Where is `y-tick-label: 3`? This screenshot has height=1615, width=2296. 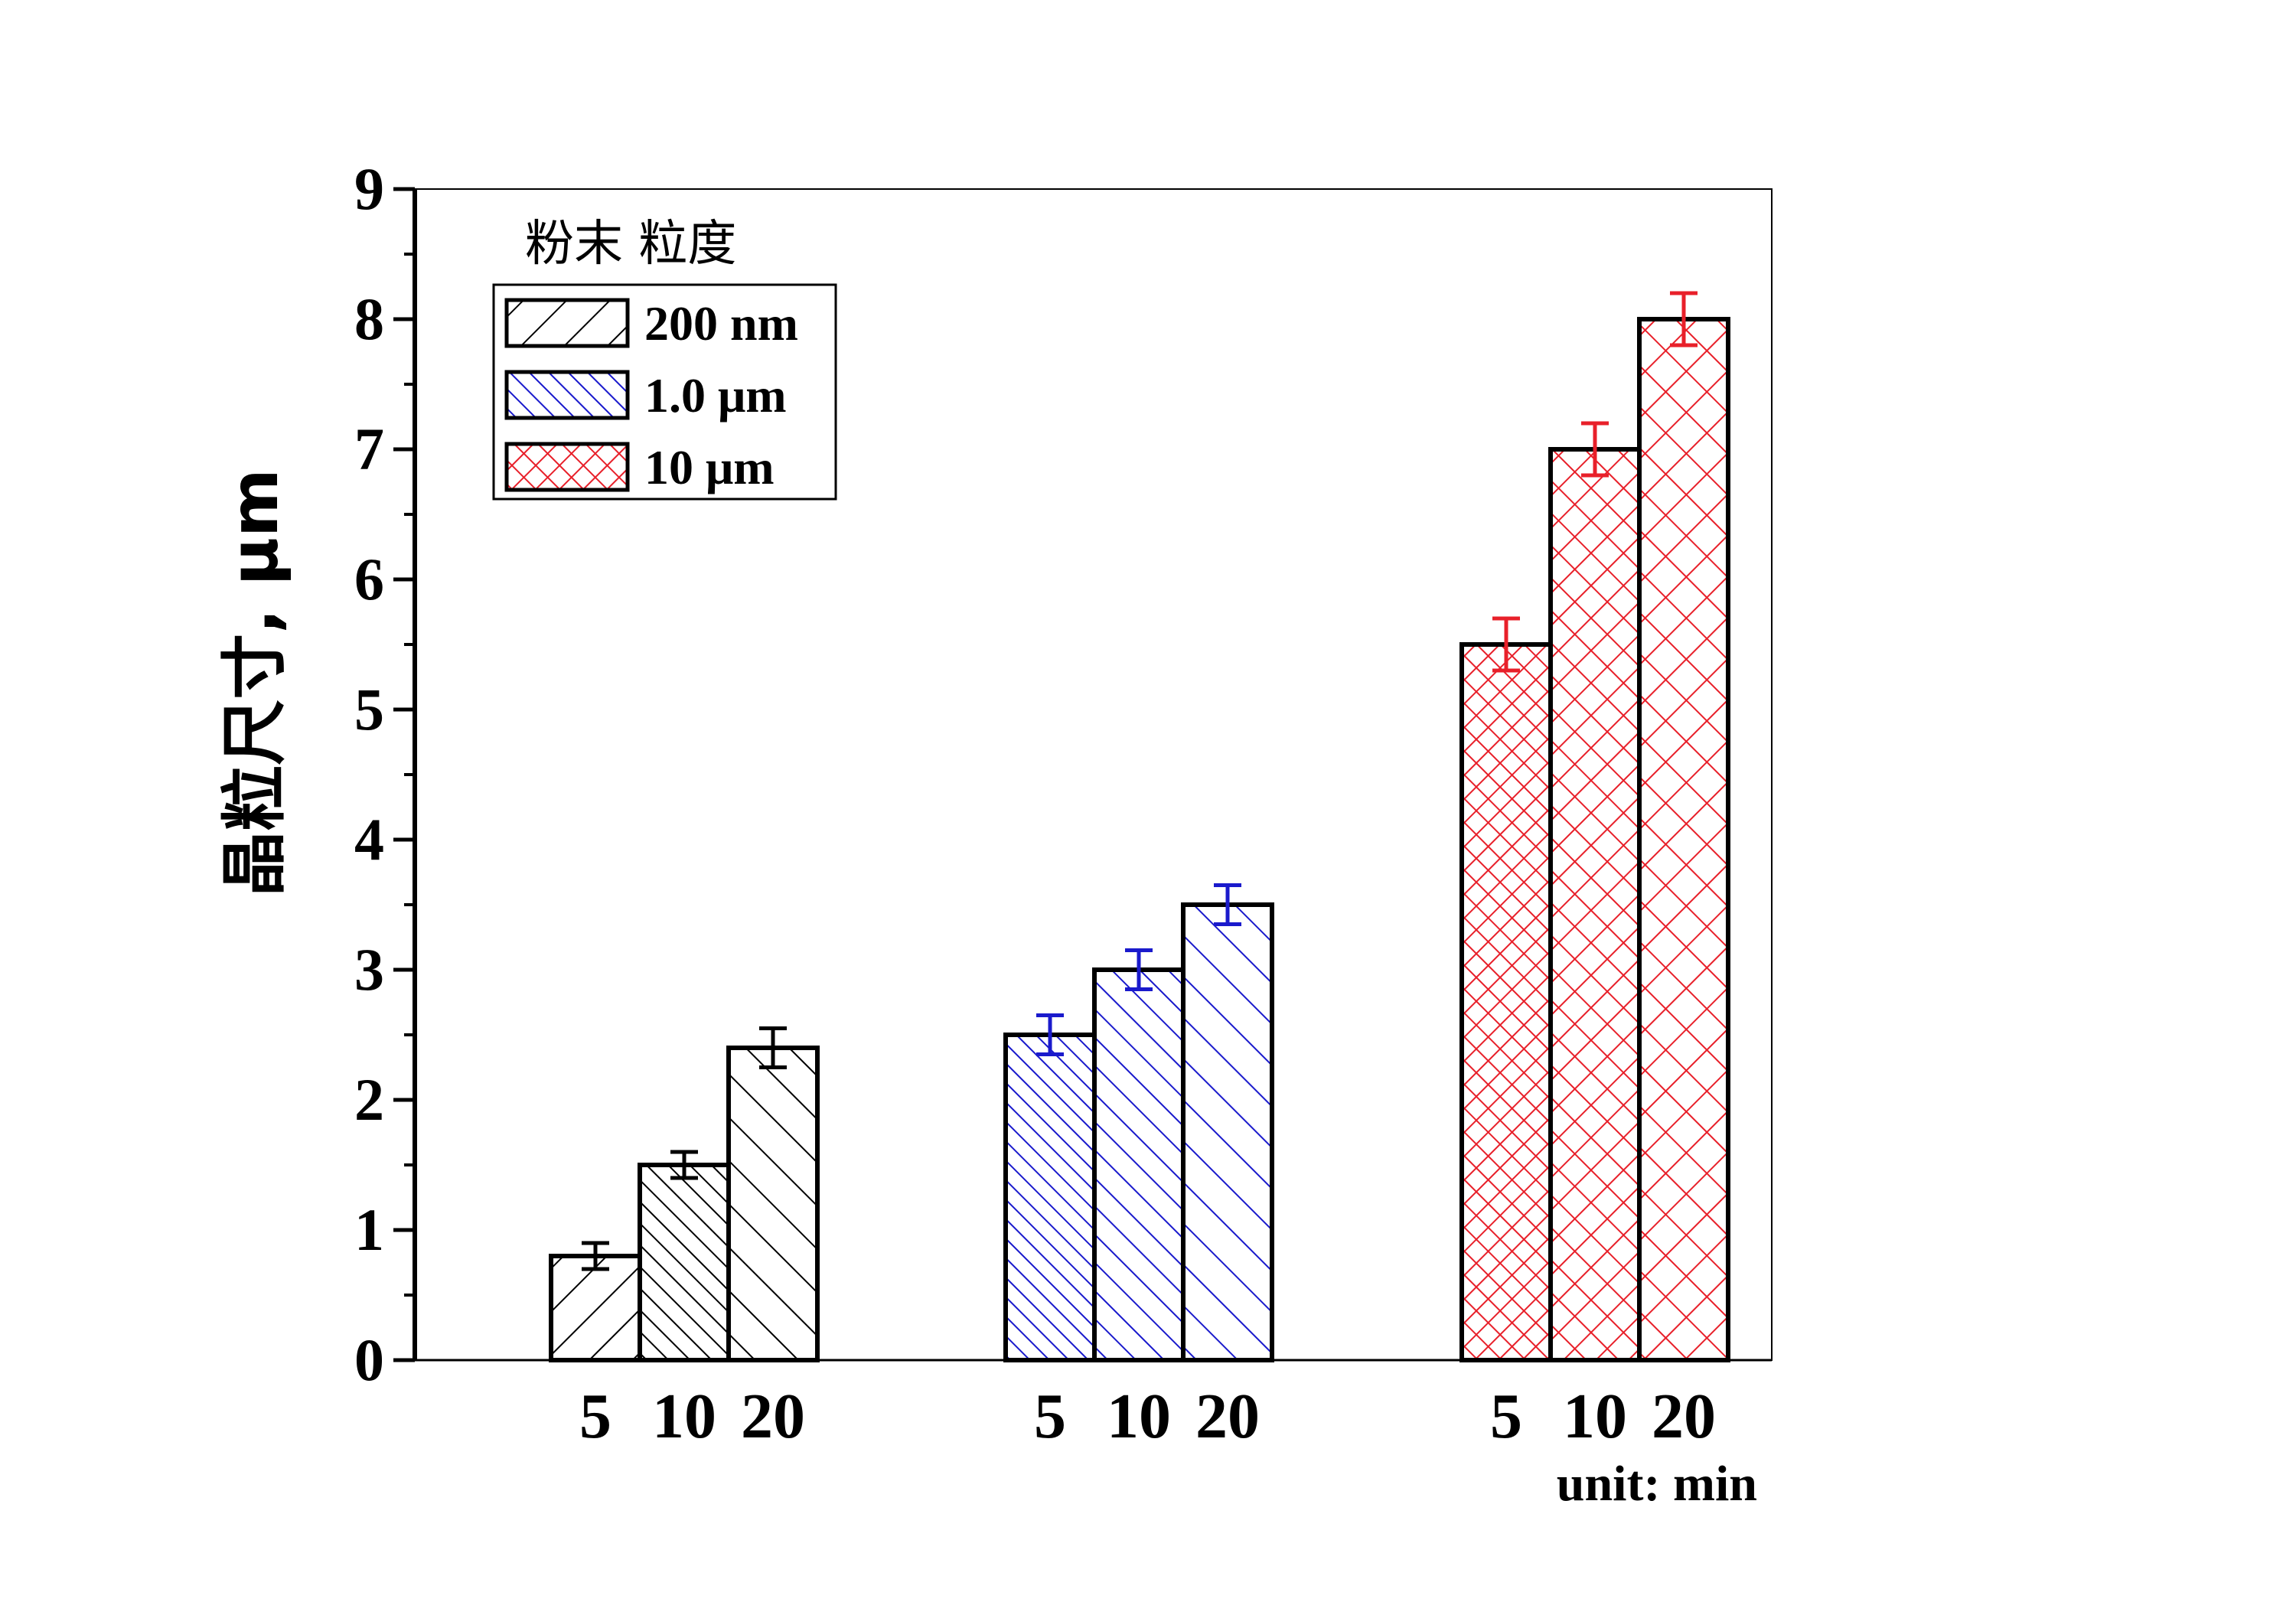
y-tick-label: 3 is located at coordinates (369, 969).